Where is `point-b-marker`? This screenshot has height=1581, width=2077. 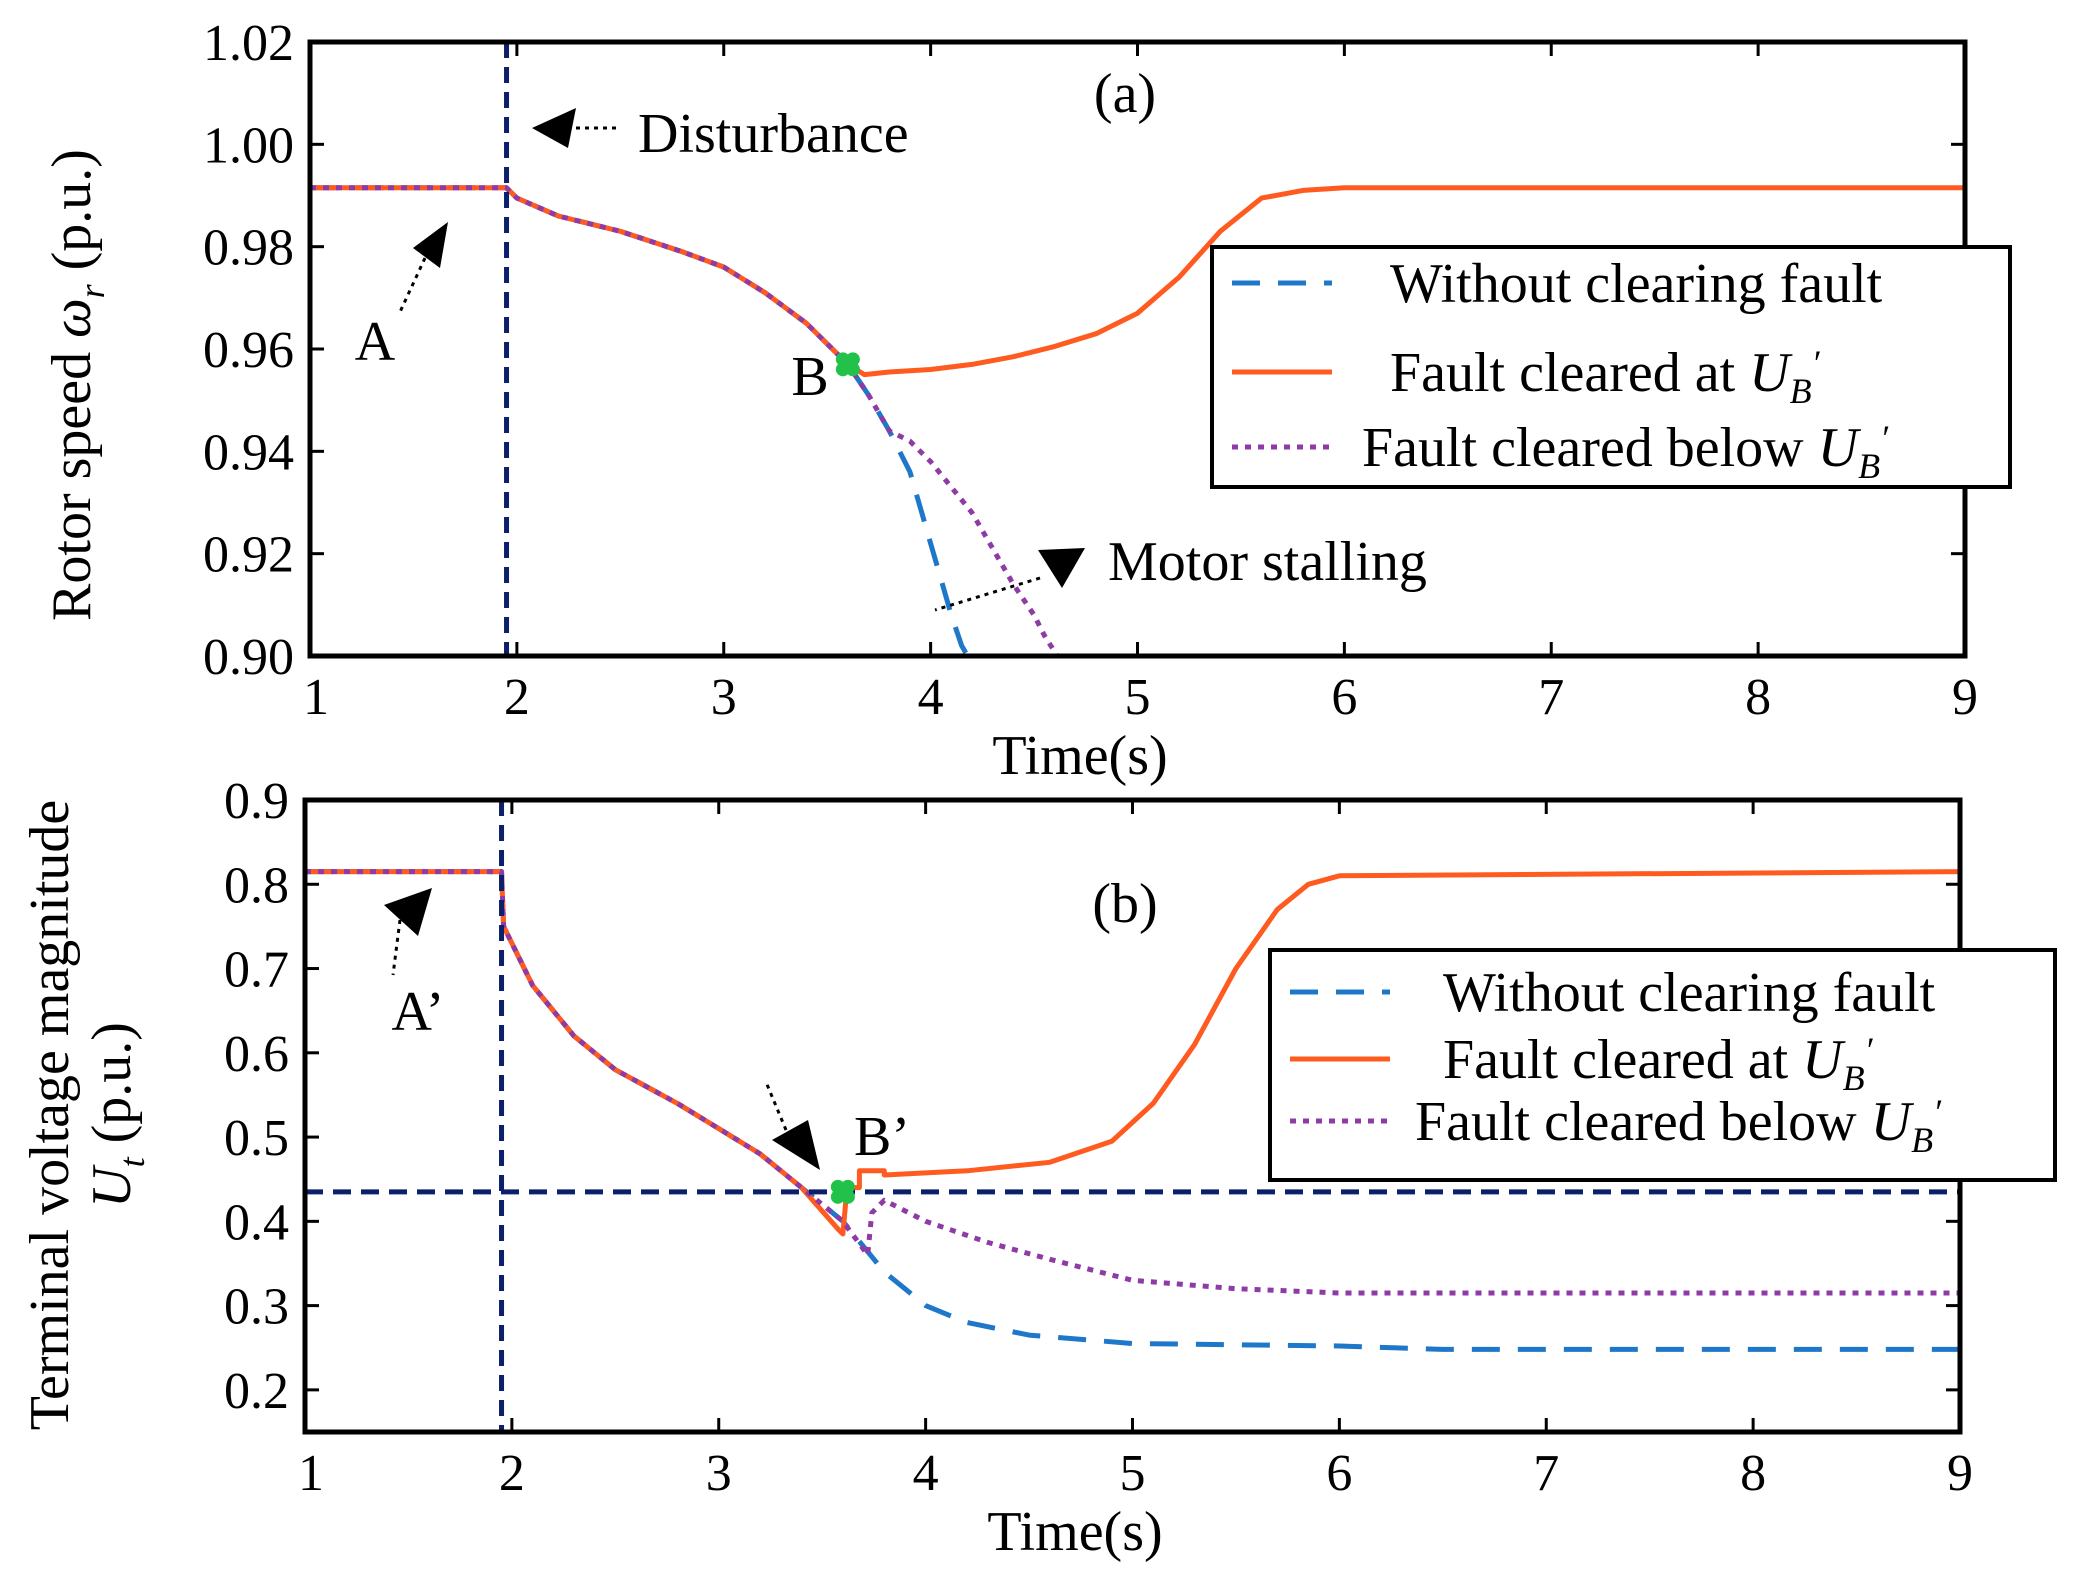 point-b-marker is located at coordinates (847, 364).